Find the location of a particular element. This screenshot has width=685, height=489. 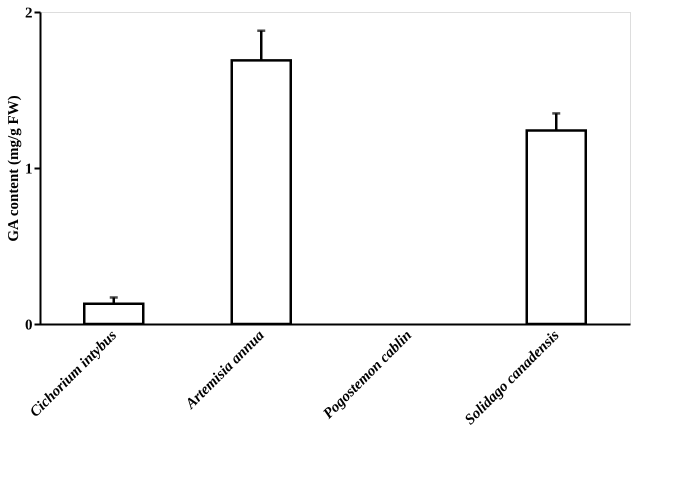

y-tick-label: 0 is located at coordinates (28, 326).